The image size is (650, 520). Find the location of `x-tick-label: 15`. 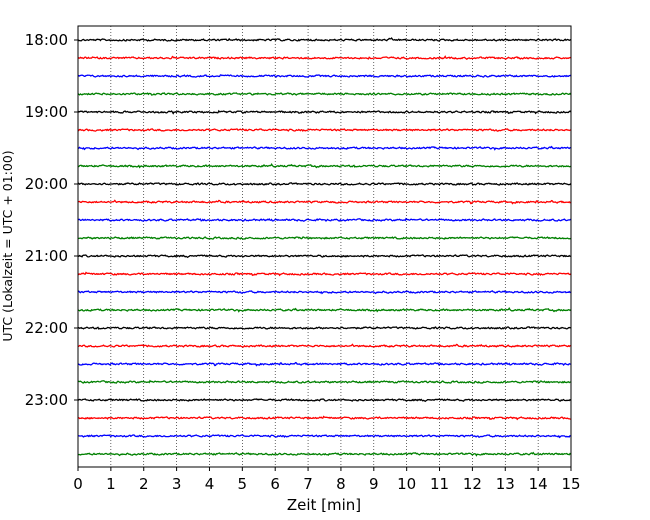

x-tick-label: 15 is located at coordinates (570, 484).